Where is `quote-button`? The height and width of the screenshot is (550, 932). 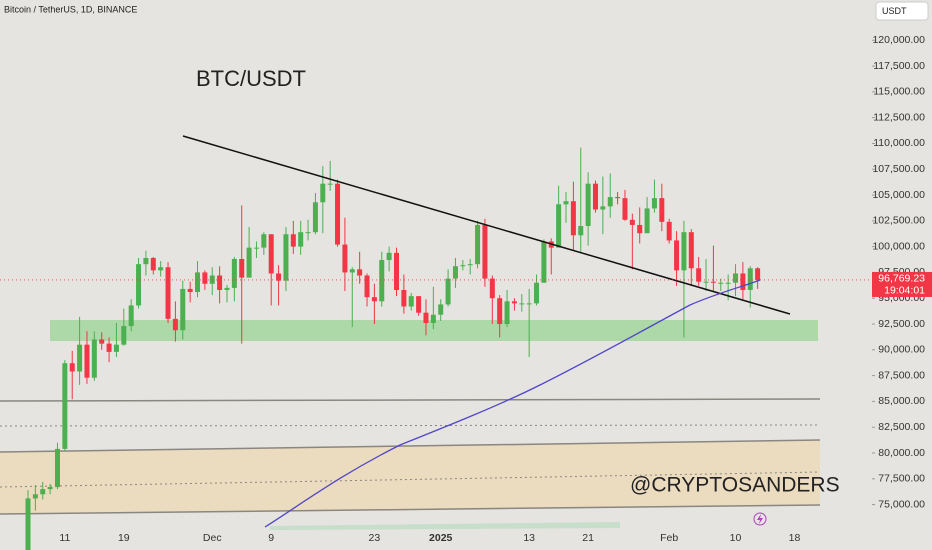 quote-button is located at coordinates (902, 11).